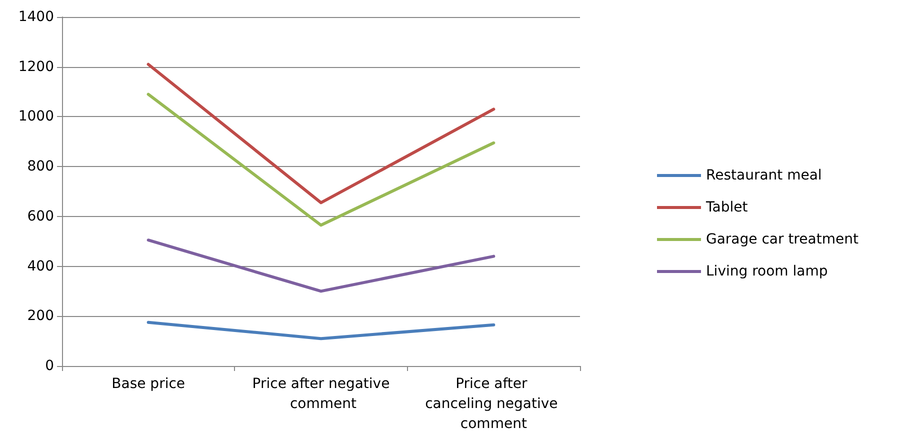 The width and height of the screenshot is (909, 447). Describe the element at coordinates (726, 208) in the screenshot. I see `legend-label: Tablet` at that location.